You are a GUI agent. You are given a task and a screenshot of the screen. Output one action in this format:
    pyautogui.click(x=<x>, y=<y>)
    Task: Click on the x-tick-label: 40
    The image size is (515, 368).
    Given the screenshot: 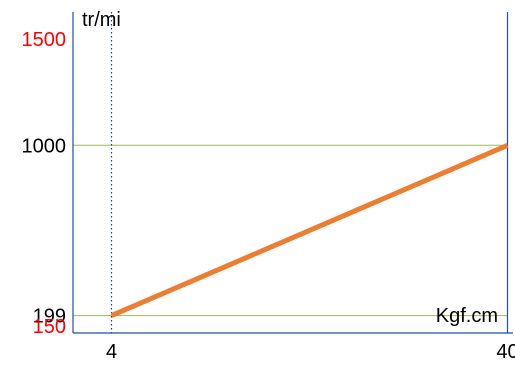 What is the action you would take?
    pyautogui.click(x=505, y=352)
    